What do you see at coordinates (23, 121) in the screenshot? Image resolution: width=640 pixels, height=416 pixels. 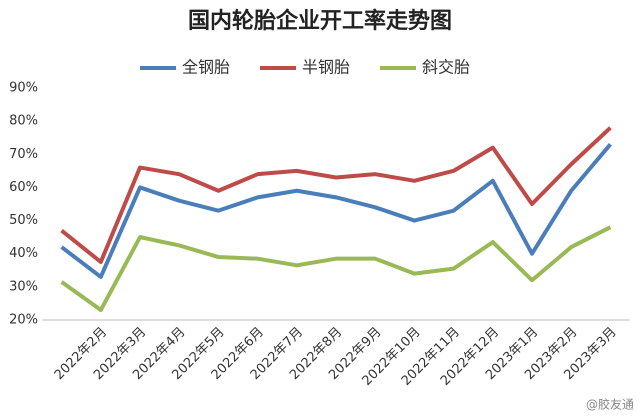 I see `y-tick-label: 80%` at bounding box center [23, 121].